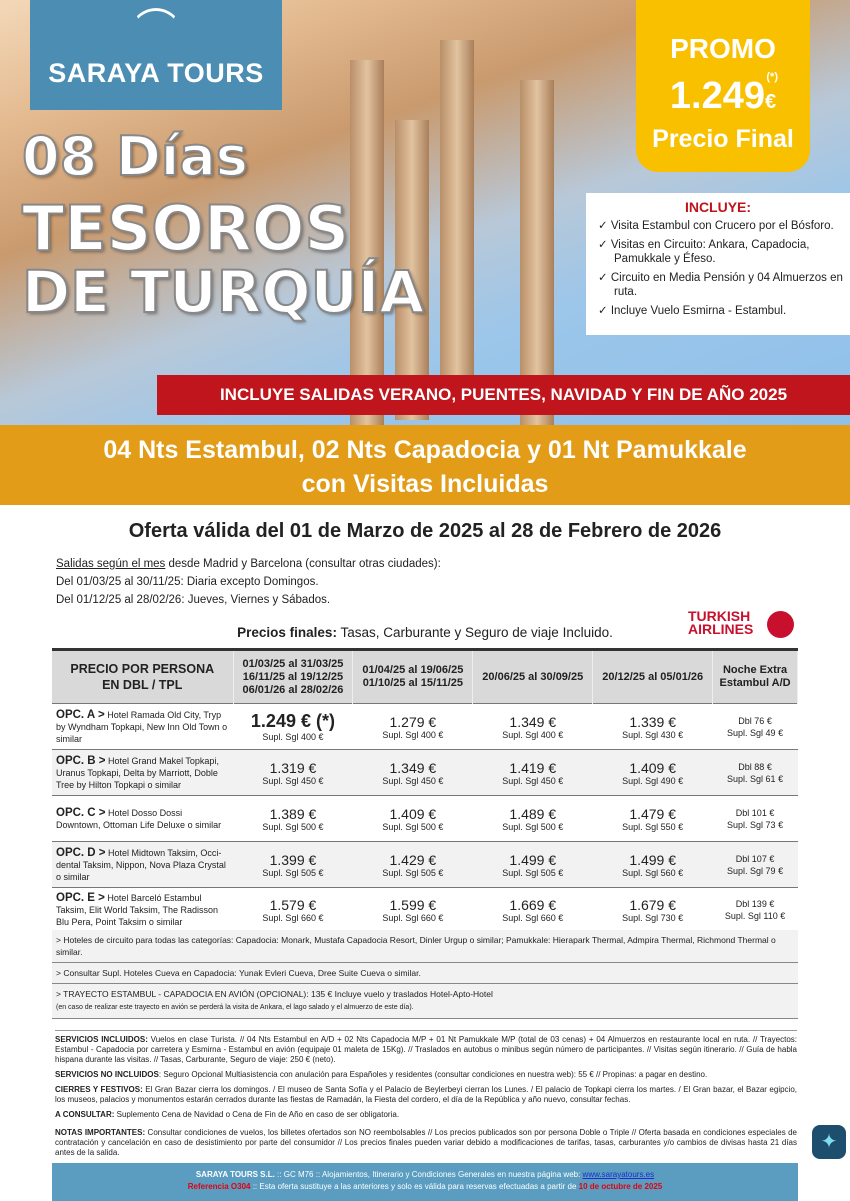  I want to click on price: 1.419 €, so click(533, 767).